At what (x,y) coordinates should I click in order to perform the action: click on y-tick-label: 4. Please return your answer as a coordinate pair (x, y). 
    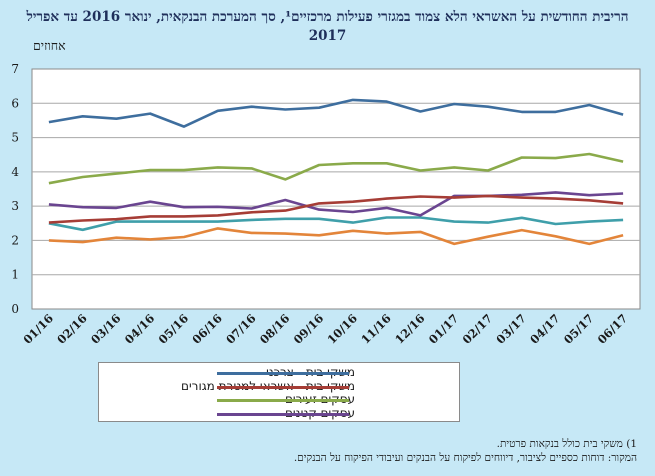
    Looking at the image, I should click on (15, 172).